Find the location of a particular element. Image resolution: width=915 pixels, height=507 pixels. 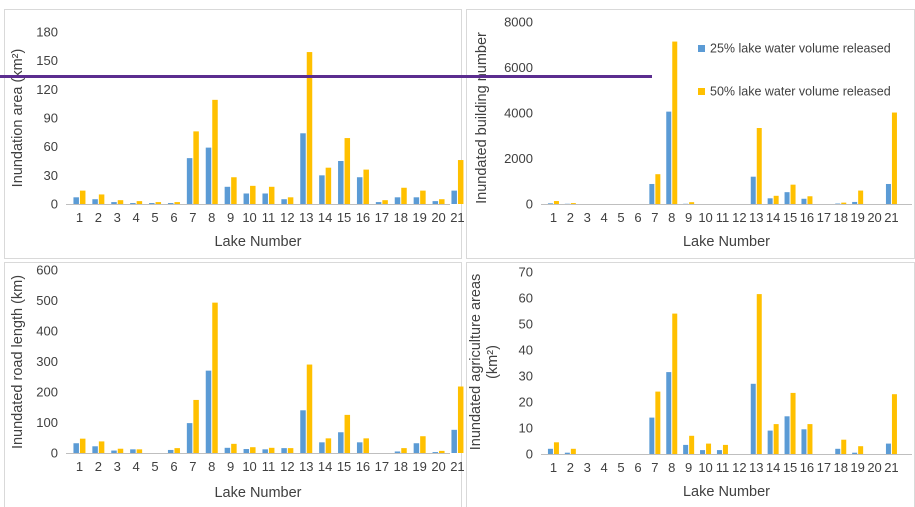

y-tick-label: 30 is located at coordinates (51, 175).